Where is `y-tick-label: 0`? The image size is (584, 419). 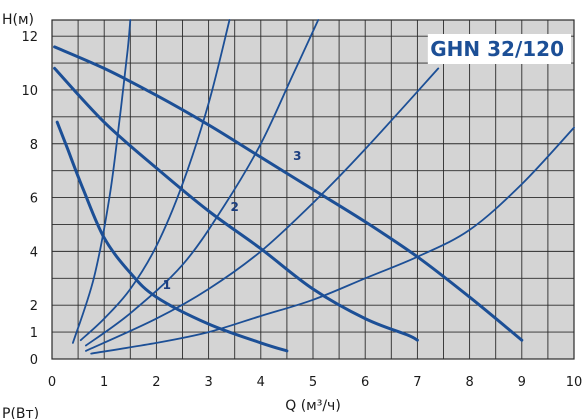
y-tick-label: 0 is located at coordinates (34, 360).